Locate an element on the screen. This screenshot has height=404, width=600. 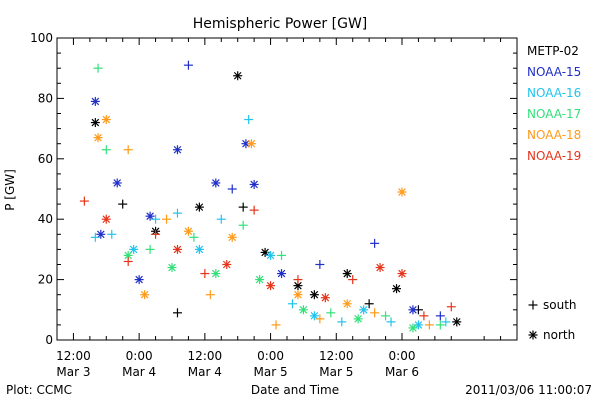
marker-legend-label: north is located at coordinates (559, 335).